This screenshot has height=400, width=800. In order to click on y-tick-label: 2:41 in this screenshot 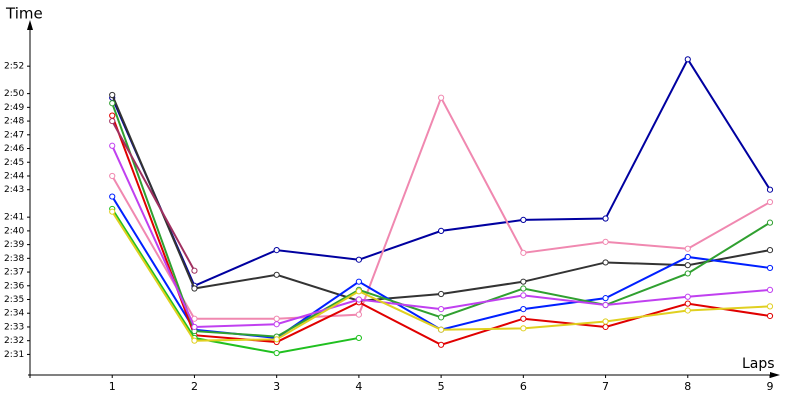, I will do `click(14, 218)`.